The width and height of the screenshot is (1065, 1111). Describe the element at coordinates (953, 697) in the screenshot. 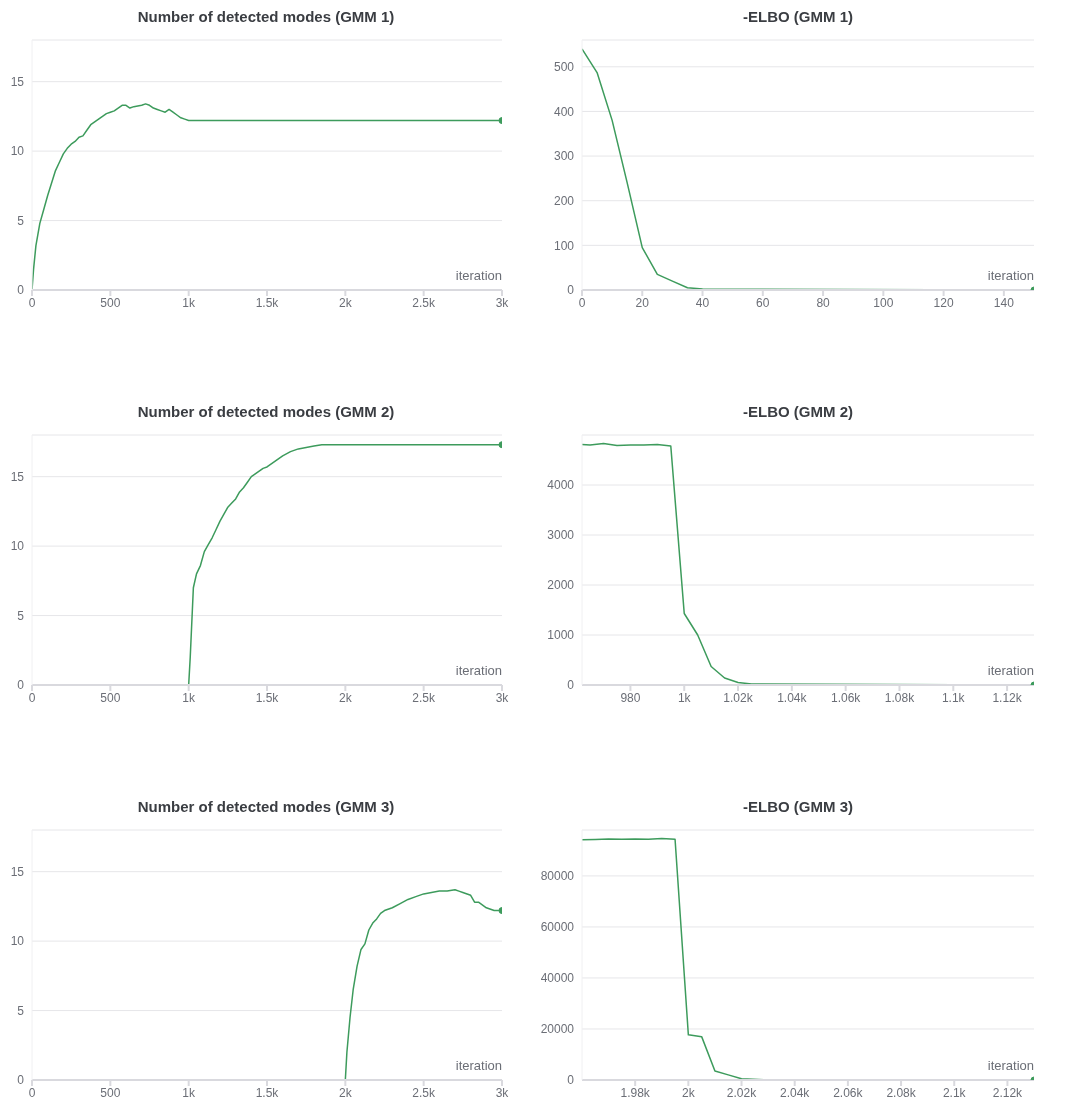

I see `x-tick-label: 1.1k` at that location.